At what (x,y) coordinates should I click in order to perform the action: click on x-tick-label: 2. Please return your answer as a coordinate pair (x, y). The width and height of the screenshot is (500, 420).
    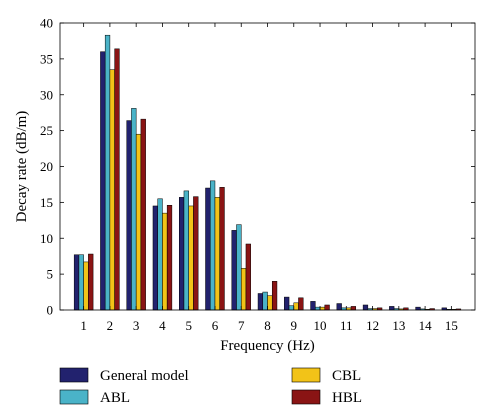
    Looking at the image, I should click on (110, 325).